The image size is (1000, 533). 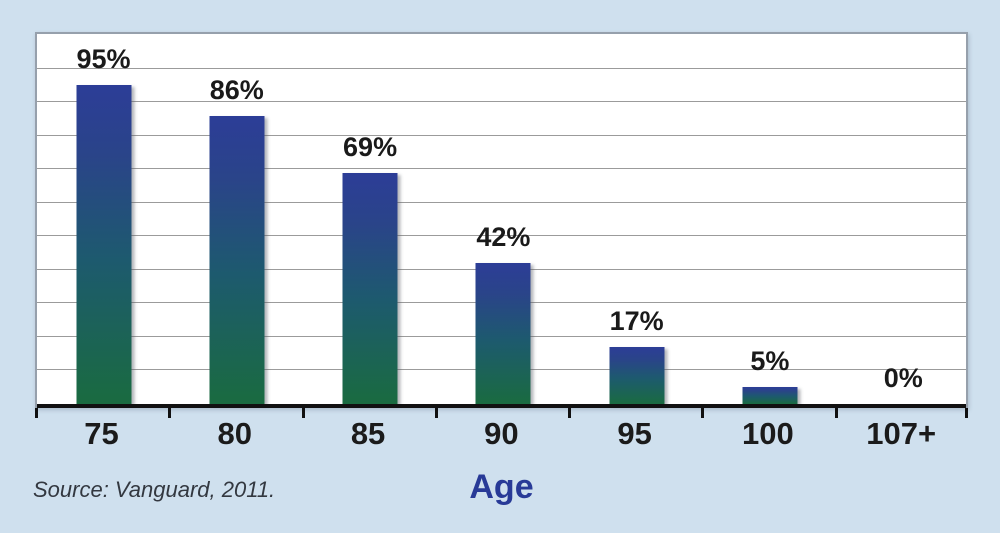 What do you see at coordinates (903, 378) in the screenshot?
I see `bar-value-label: 0%` at bounding box center [903, 378].